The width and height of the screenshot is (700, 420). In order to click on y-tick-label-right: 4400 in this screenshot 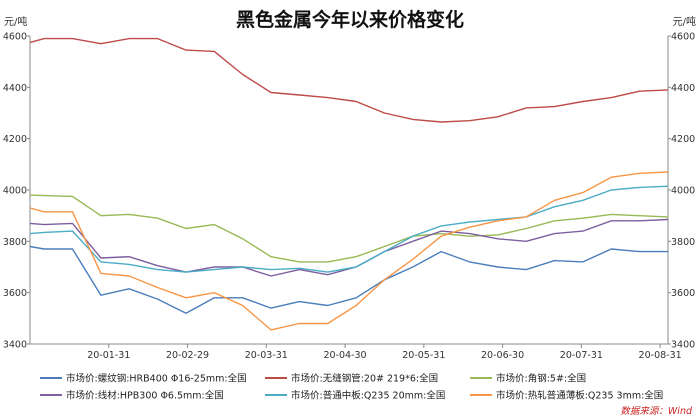, I will do `click(683, 88)`.